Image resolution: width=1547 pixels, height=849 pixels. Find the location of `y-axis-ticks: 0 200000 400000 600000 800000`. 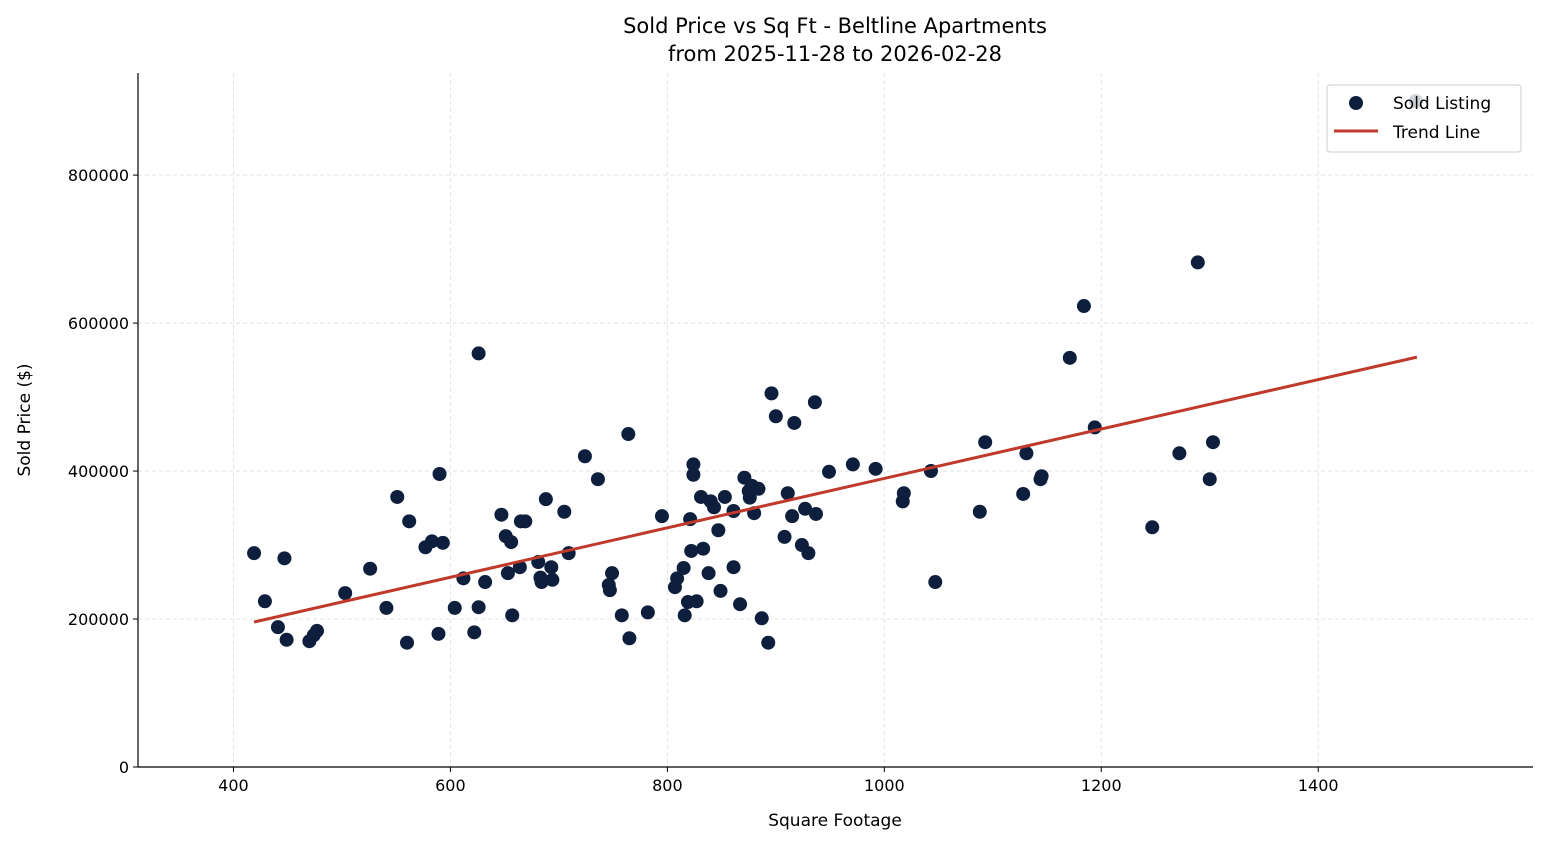

y-axis-ticks: 0 200000 400000 600000 800000 is located at coordinates (103, 471).